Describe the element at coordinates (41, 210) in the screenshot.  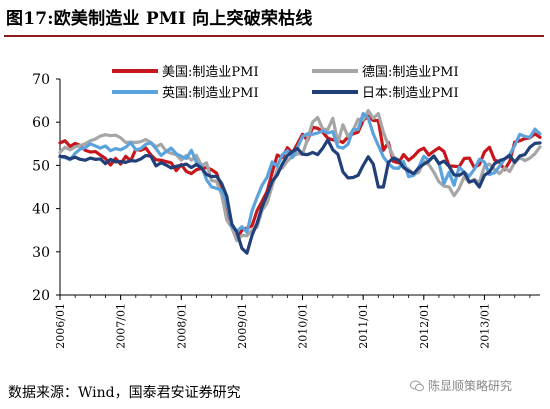
I see `y-tick-label: 40` at that location.